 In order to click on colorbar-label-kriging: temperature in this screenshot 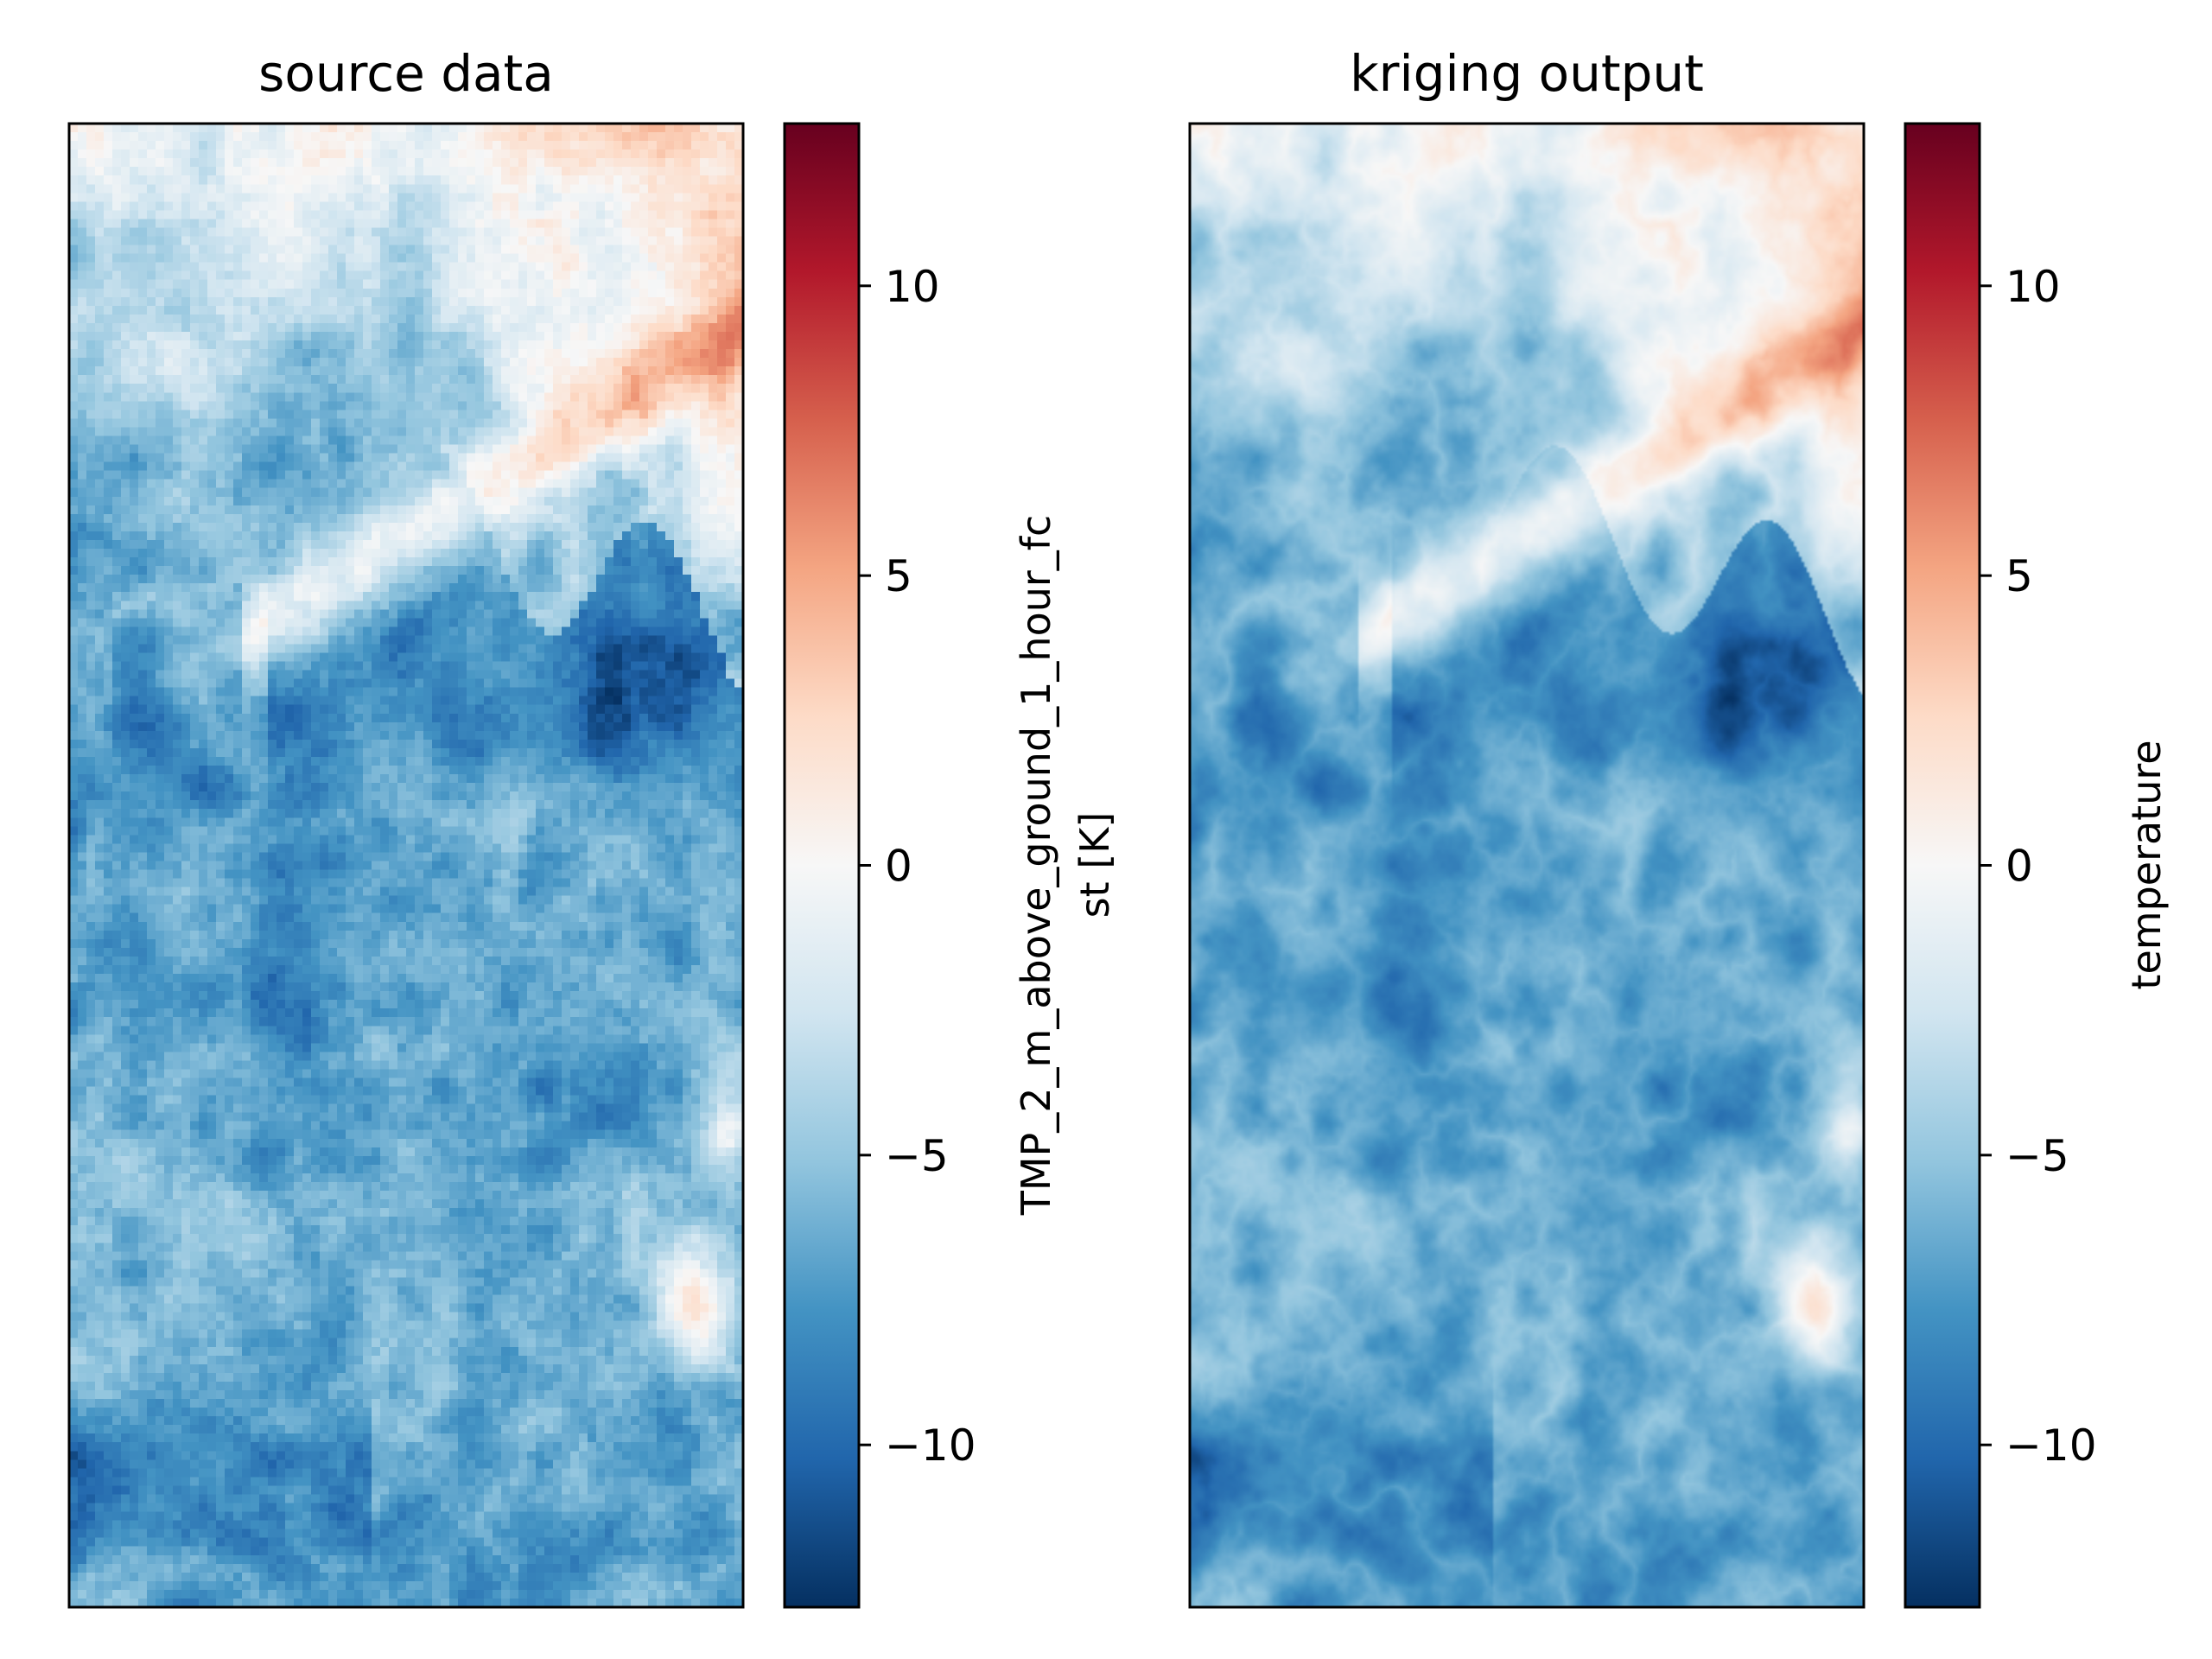, I will do `click(2146, 864)`.